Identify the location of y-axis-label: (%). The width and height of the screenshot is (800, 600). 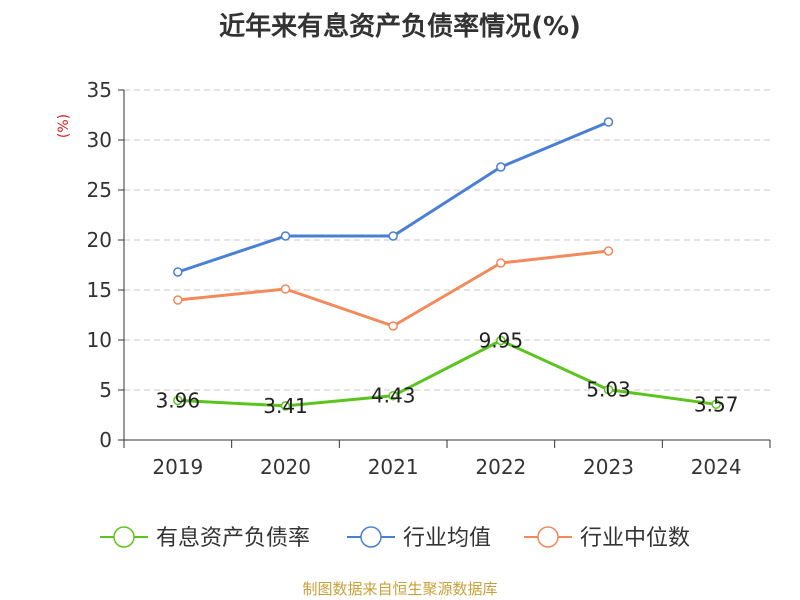
(64, 126).